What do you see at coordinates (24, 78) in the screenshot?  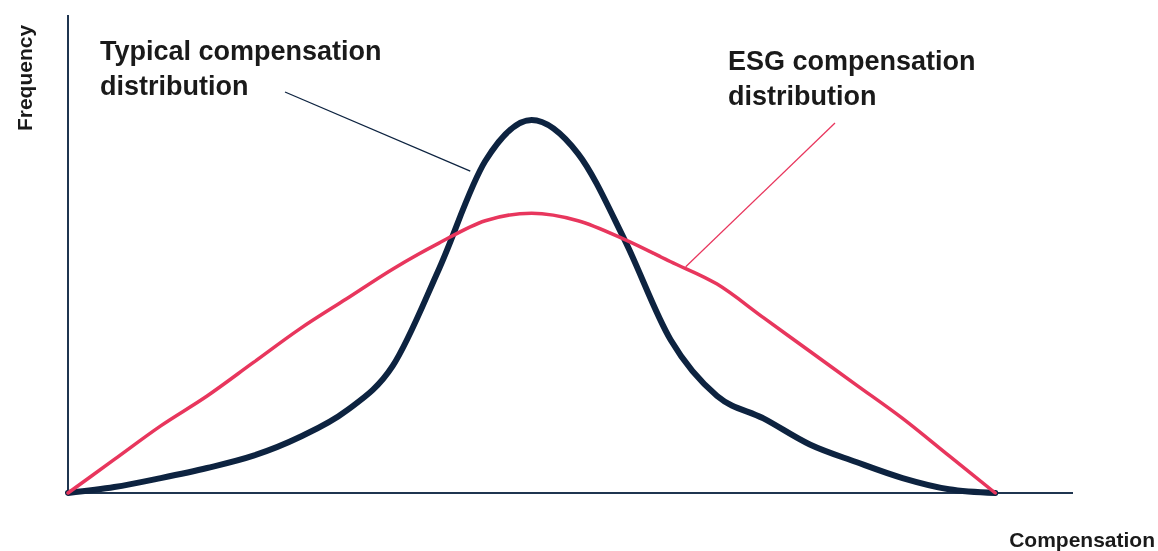 I see `y-axis-title: Frequency` at bounding box center [24, 78].